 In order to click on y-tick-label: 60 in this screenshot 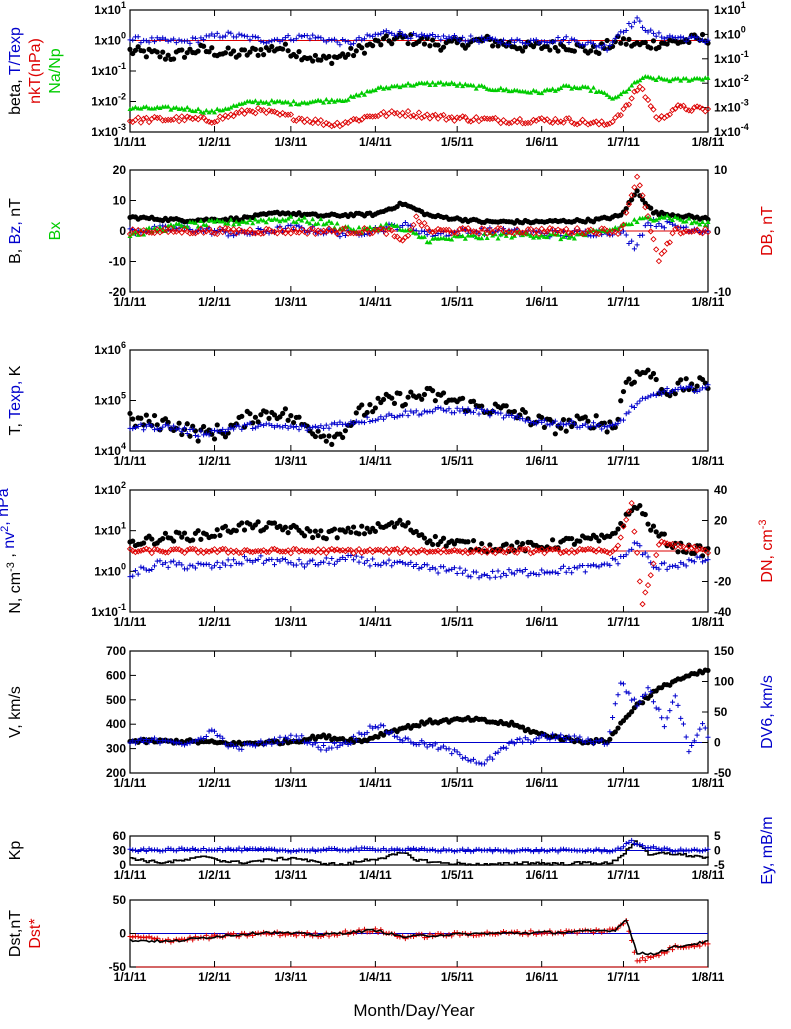, I will do `click(120, 836)`.